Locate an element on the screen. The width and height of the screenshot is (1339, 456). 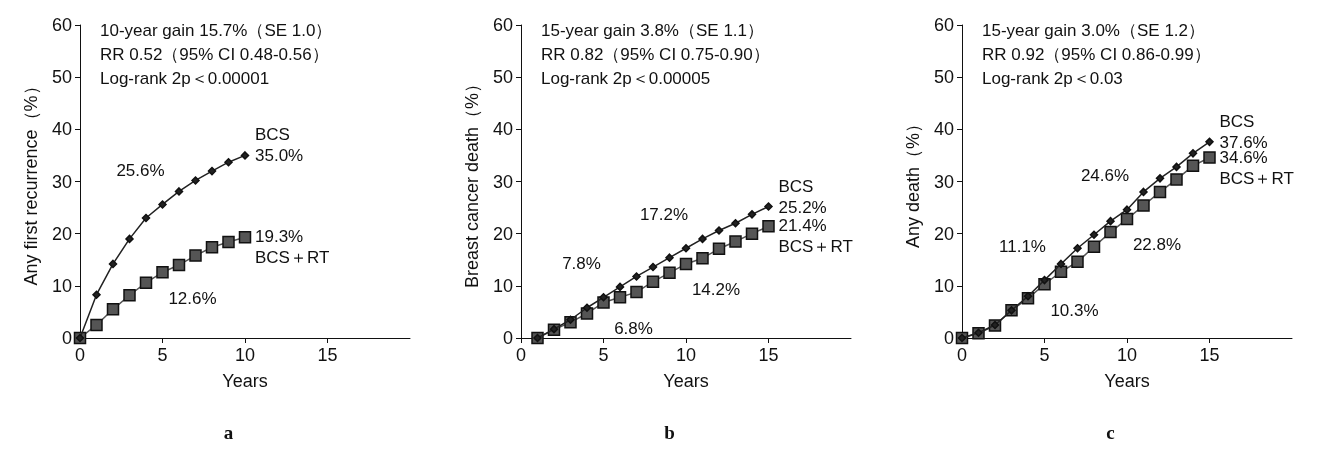
annotation: Log-rank 2p＜0.00001 is located at coordinates (185, 78).